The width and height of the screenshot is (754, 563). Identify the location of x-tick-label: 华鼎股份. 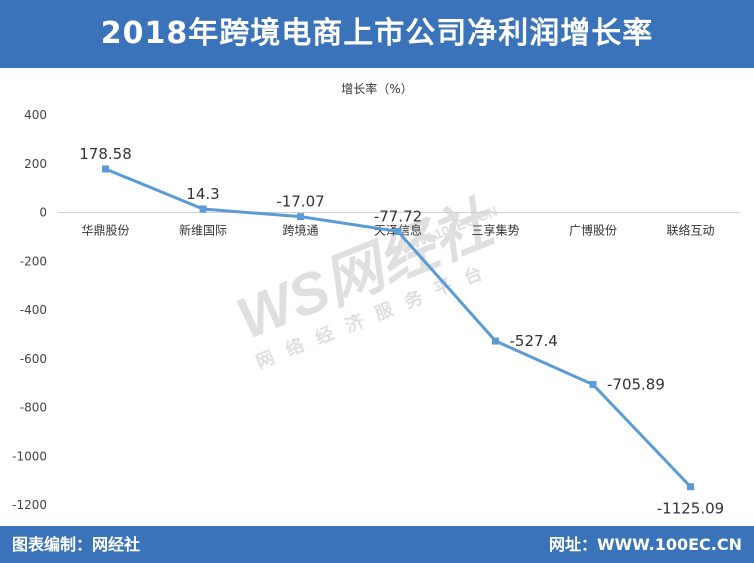
(105, 231).